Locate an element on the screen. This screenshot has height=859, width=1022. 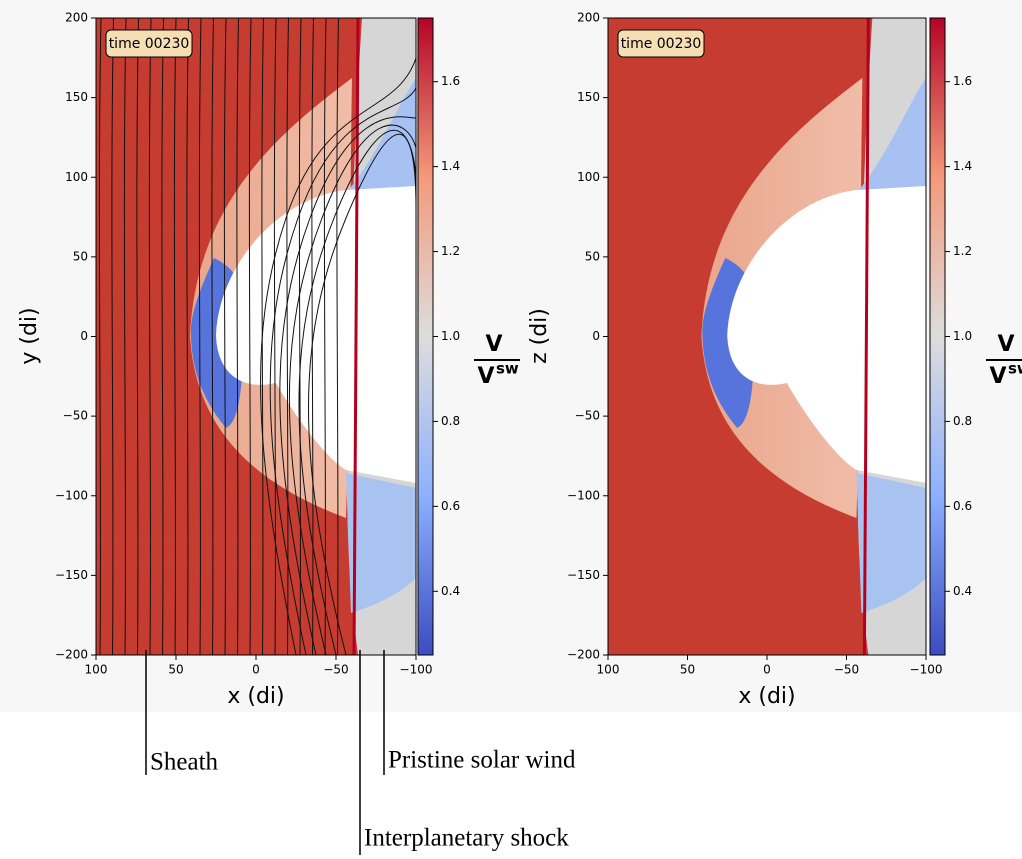
region-annotation: Sheath is located at coordinates (184, 762).